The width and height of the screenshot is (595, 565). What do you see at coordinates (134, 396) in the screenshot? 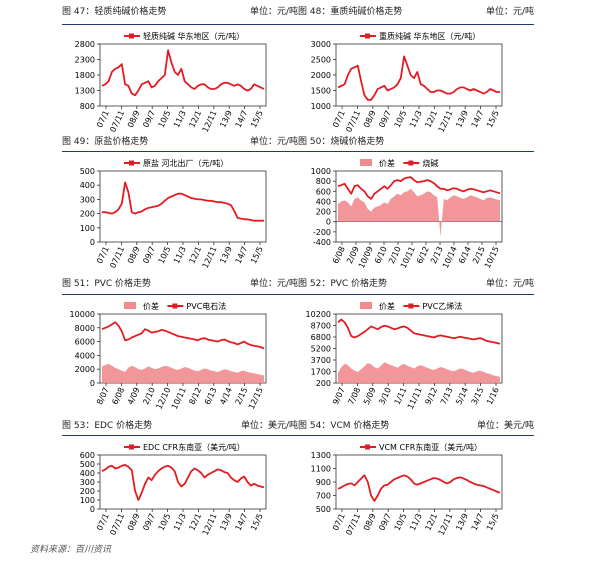
I see `x-tick-label: 4/09` at bounding box center [134, 396].